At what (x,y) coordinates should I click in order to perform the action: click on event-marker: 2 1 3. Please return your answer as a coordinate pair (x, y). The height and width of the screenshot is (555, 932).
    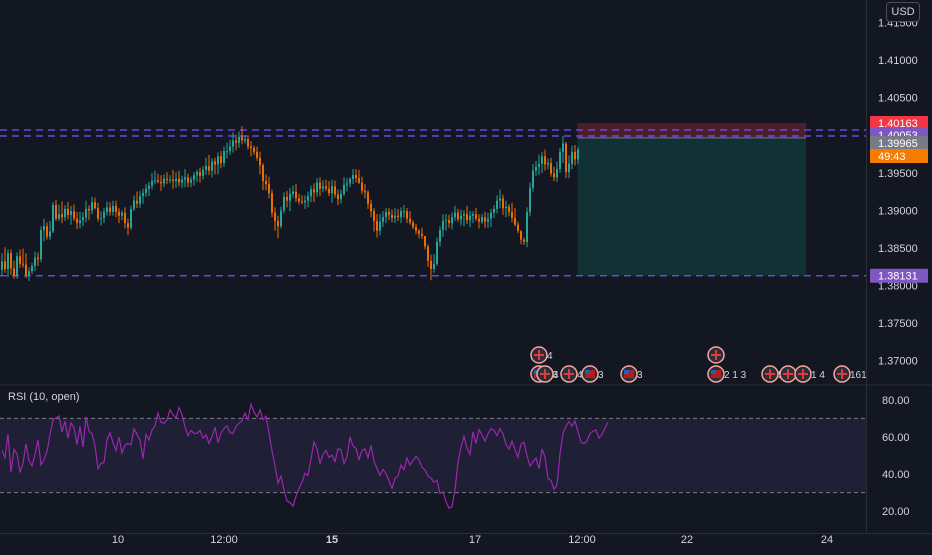
    Looking at the image, I should click on (727, 374).